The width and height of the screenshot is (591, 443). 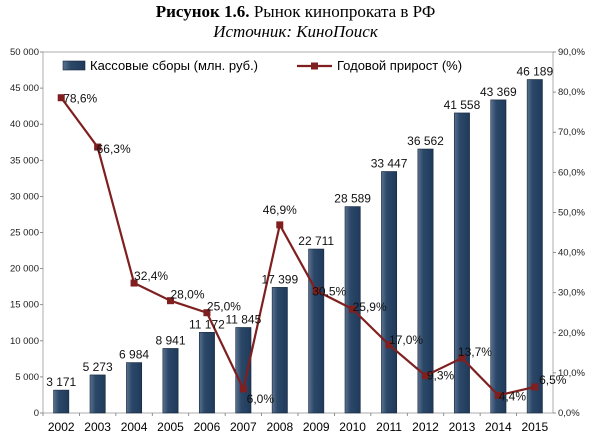 What do you see at coordinates (389, 427) in the screenshot?
I see `x-axis-label: 2011` at bounding box center [389, 427].